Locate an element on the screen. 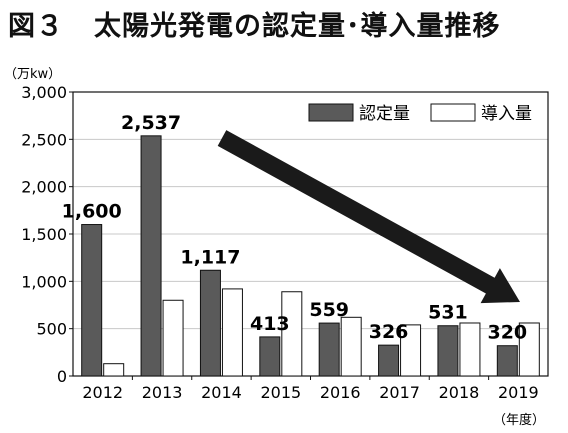 This screenshot has height=433, width=568. data-label-certified: 326 is located at coordinates (389, 332).